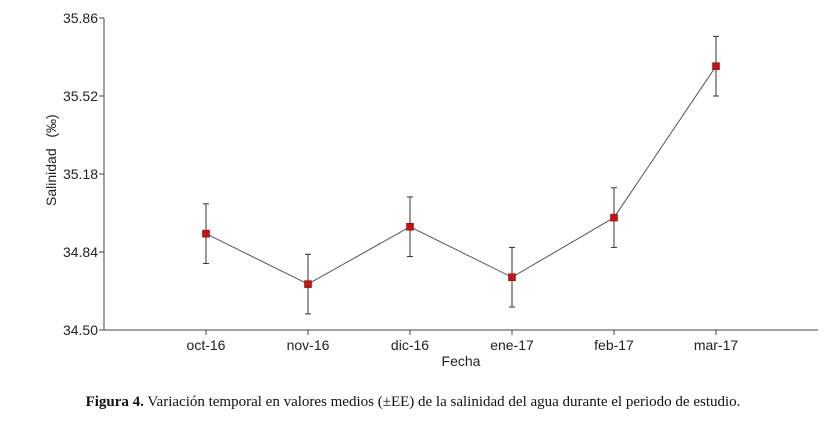 The image size is (826, 432). Describe the element at coordinates (80, 330) in the screenshot. I see `y-tick-label: 34.50` at that location.